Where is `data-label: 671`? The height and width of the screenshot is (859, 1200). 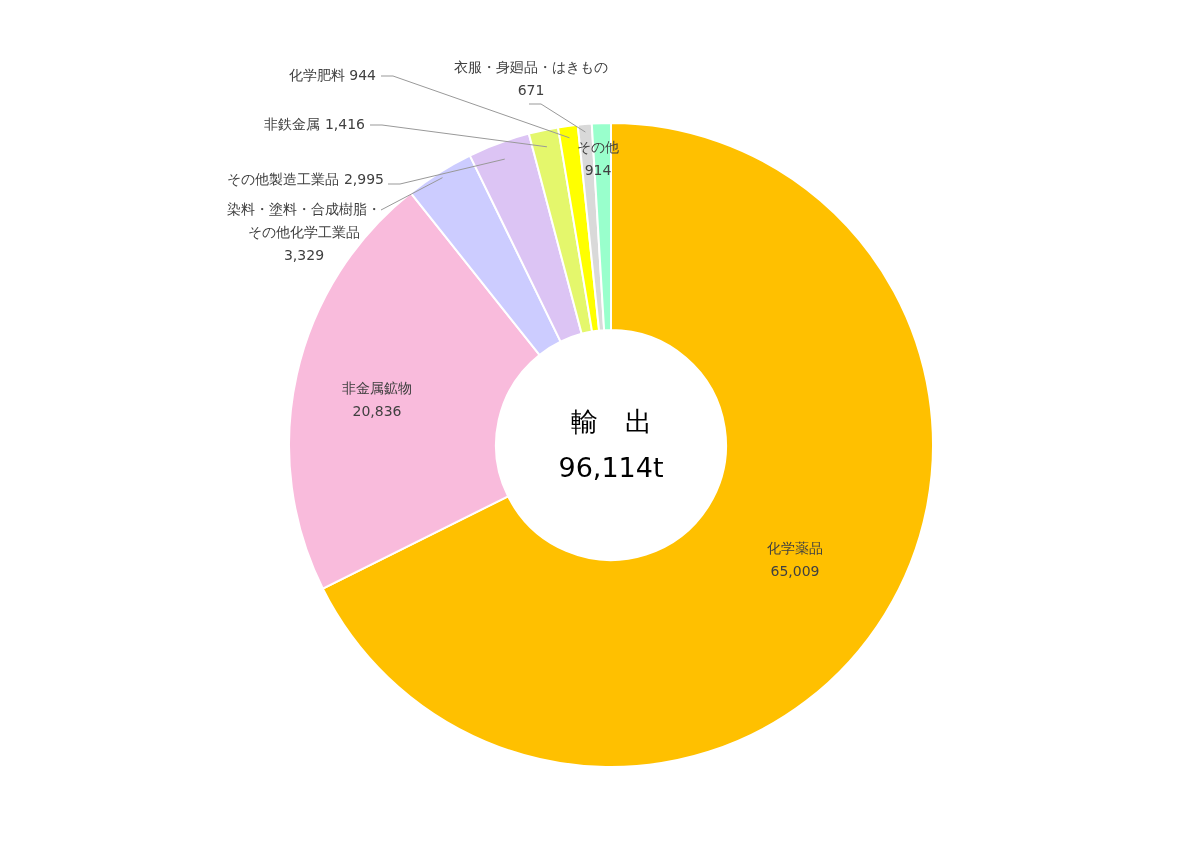
data-label: 671 is located at coordinates (531, 90).